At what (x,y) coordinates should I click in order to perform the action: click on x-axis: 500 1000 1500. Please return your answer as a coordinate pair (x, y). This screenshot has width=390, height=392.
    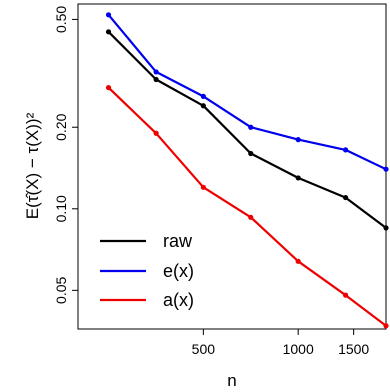
    Looking at the image, I should click on (280, 343).